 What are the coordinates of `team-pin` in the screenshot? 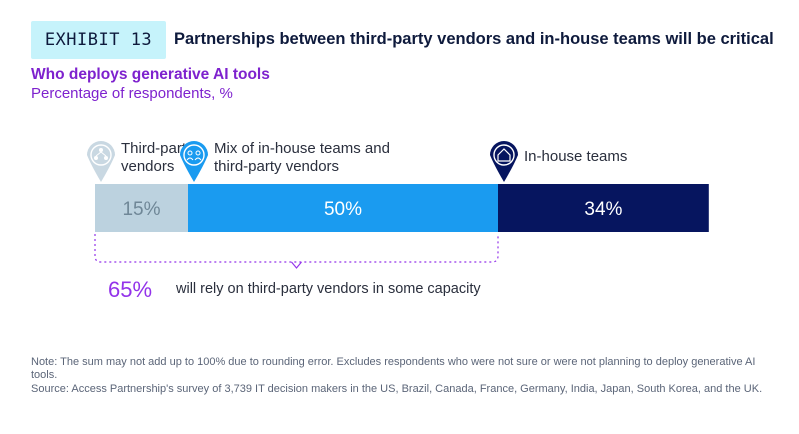 It's located at (194, 161).